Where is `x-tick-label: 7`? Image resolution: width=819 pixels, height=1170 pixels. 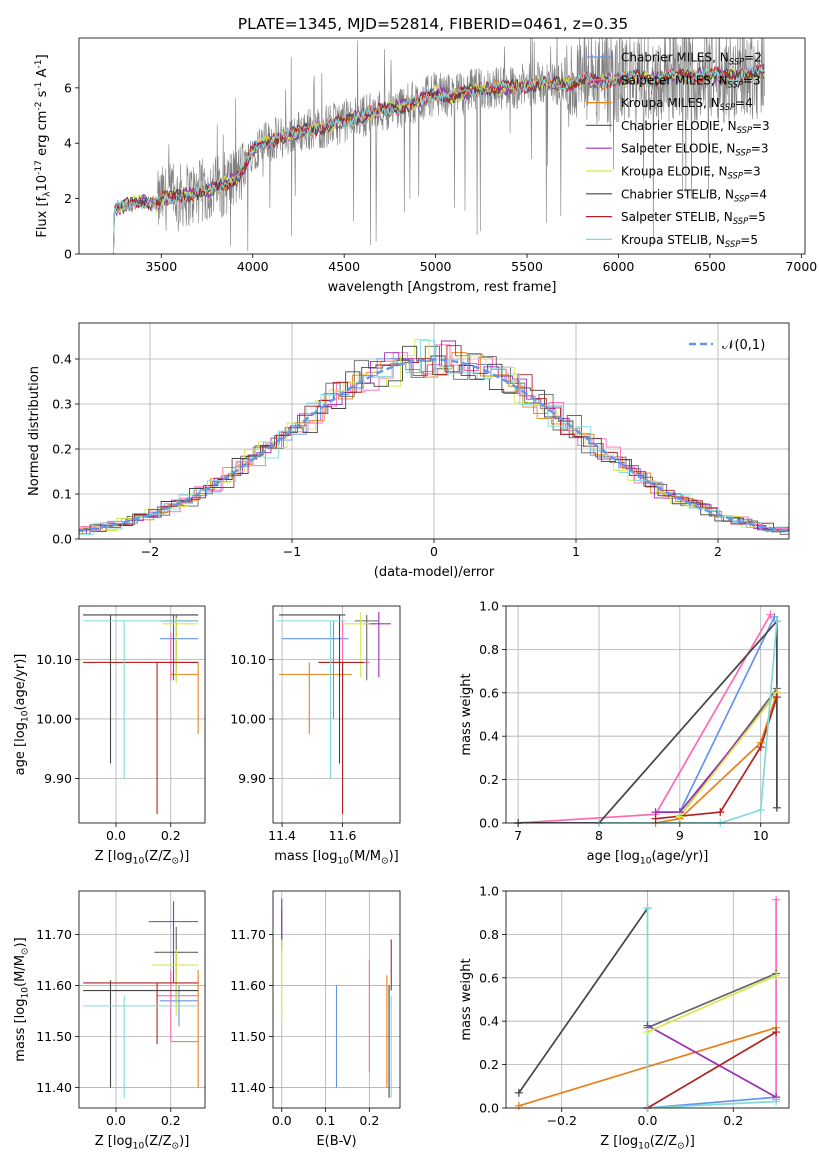 x-tick-label: 7 is located at coordinates (518, 835).